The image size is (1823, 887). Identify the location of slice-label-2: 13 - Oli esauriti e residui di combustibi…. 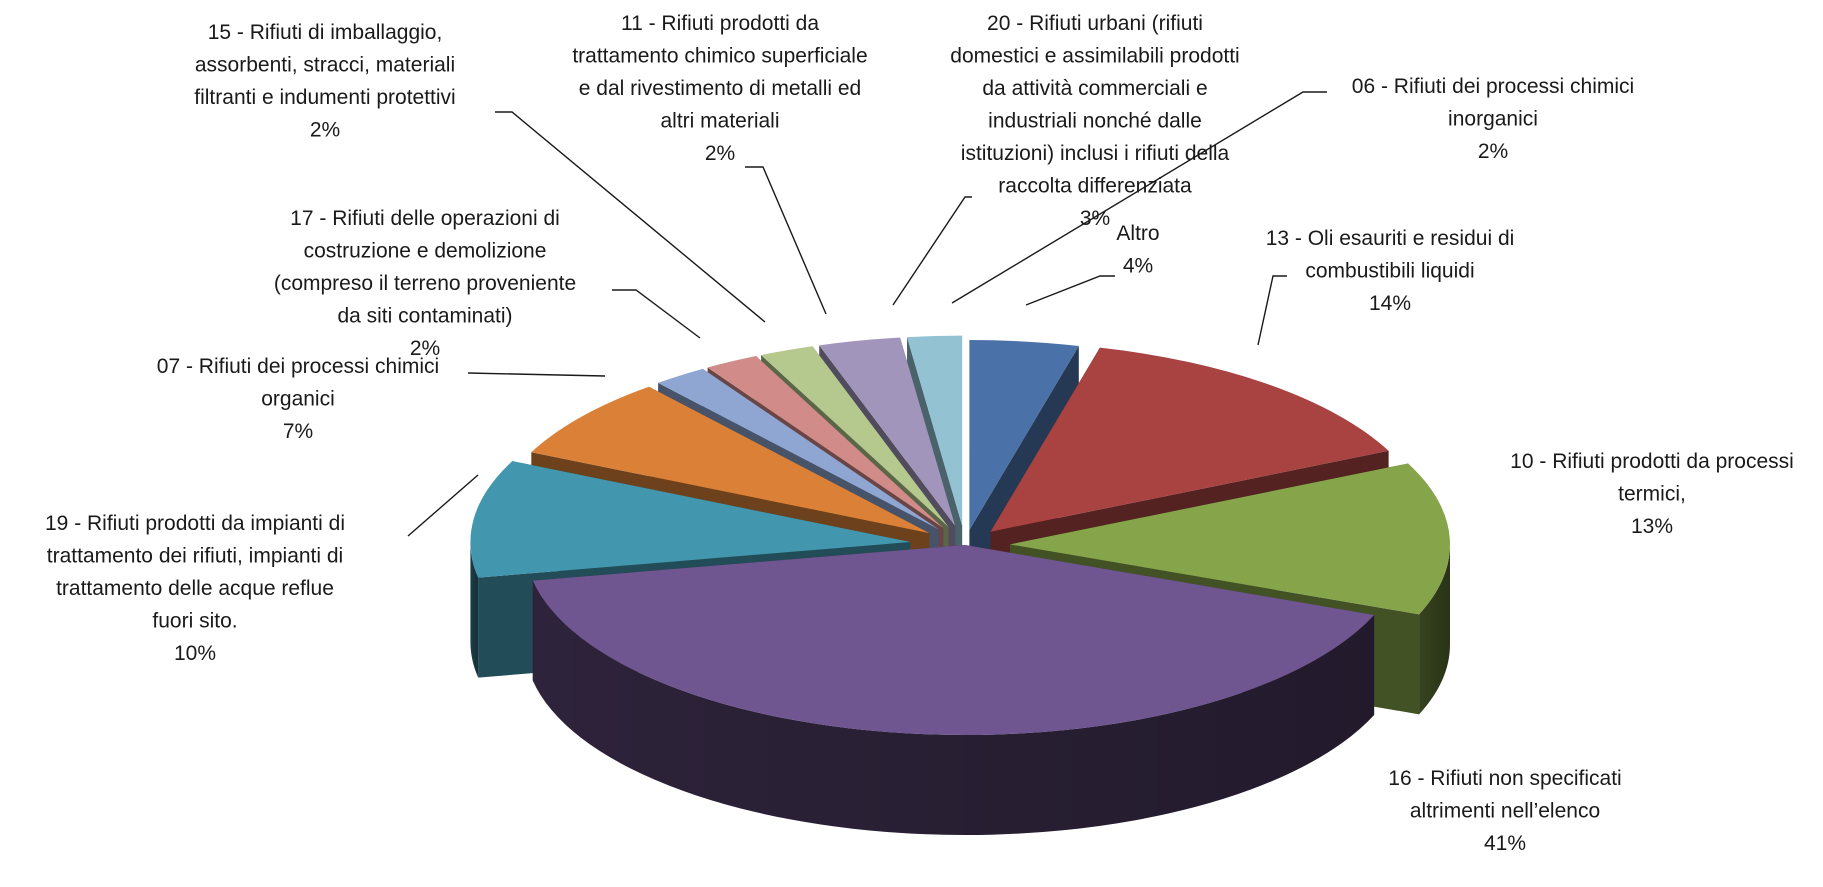
(1390, 271).